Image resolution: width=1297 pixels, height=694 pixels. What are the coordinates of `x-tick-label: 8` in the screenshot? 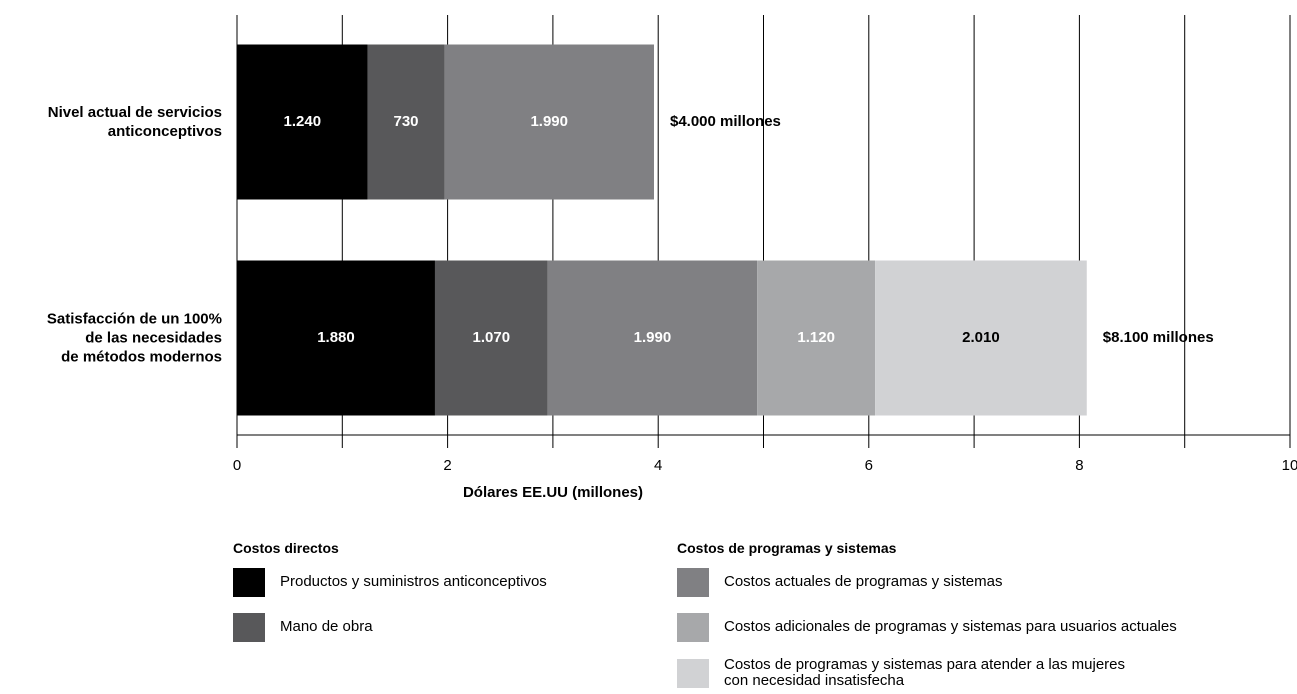 It's located at (1079, 465).